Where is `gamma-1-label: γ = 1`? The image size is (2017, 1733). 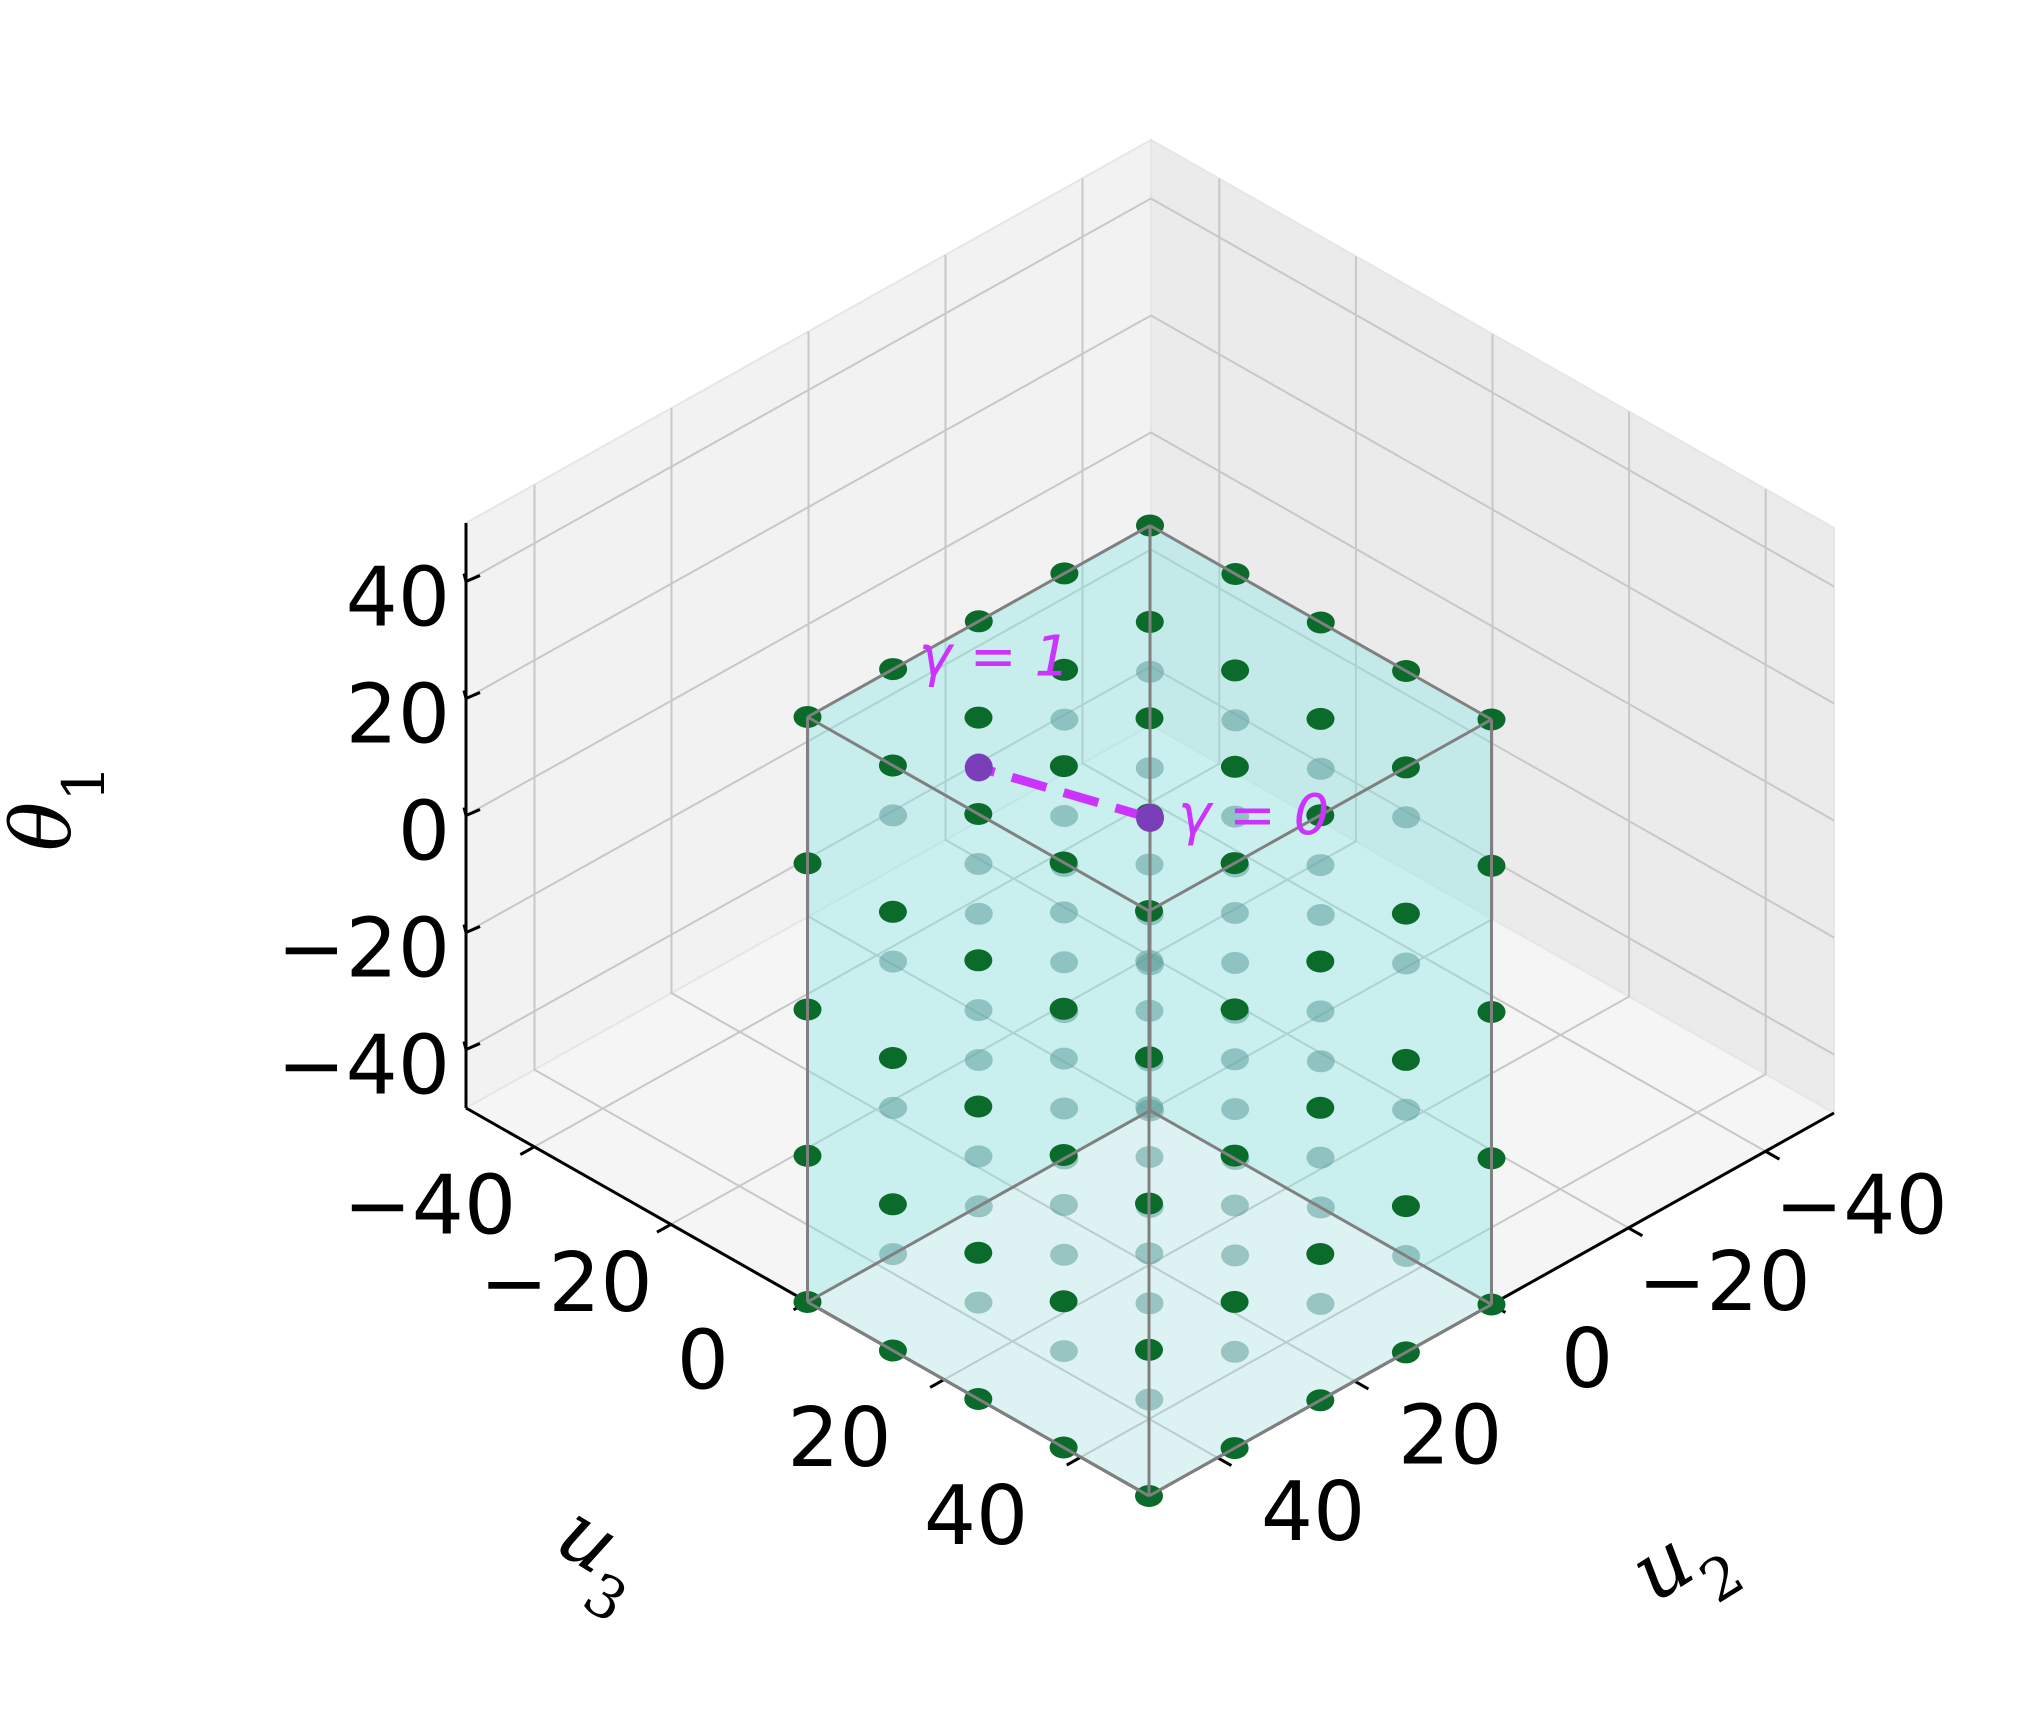 gamma-1-label: γ = 1 is located at coordinates (994, 657).